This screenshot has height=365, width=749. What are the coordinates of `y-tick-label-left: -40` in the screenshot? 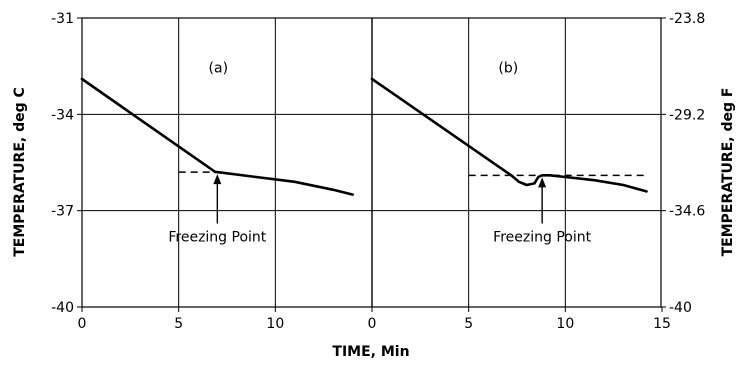 It's located at (62, 308).